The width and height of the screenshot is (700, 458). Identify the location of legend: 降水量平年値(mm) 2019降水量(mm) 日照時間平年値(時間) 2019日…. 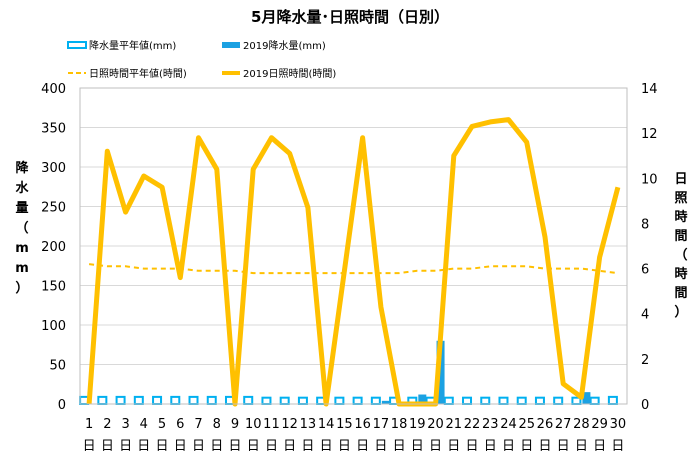
(201, 59).